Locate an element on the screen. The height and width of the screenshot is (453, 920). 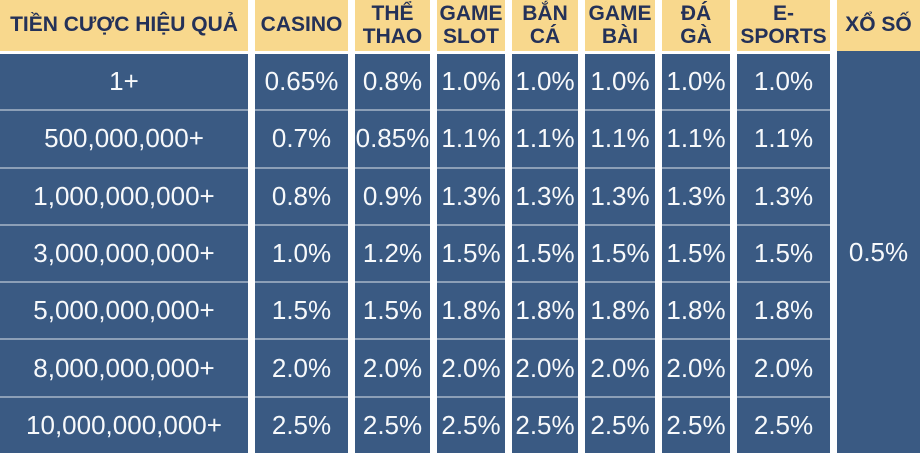
rate-cell: 0.7% is located at coordinates (301, 138).